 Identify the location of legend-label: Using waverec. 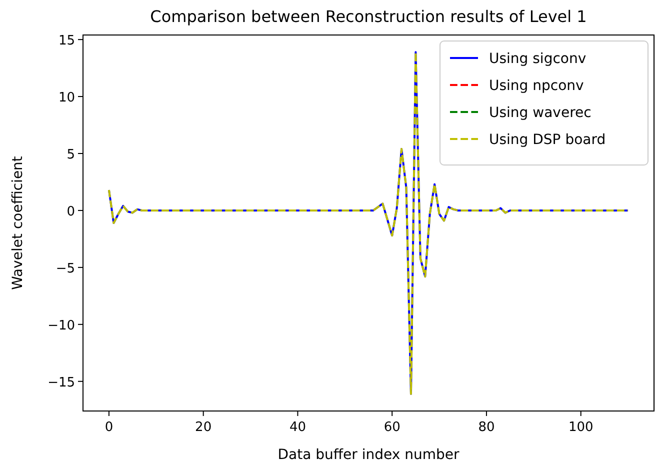
(540, 113).